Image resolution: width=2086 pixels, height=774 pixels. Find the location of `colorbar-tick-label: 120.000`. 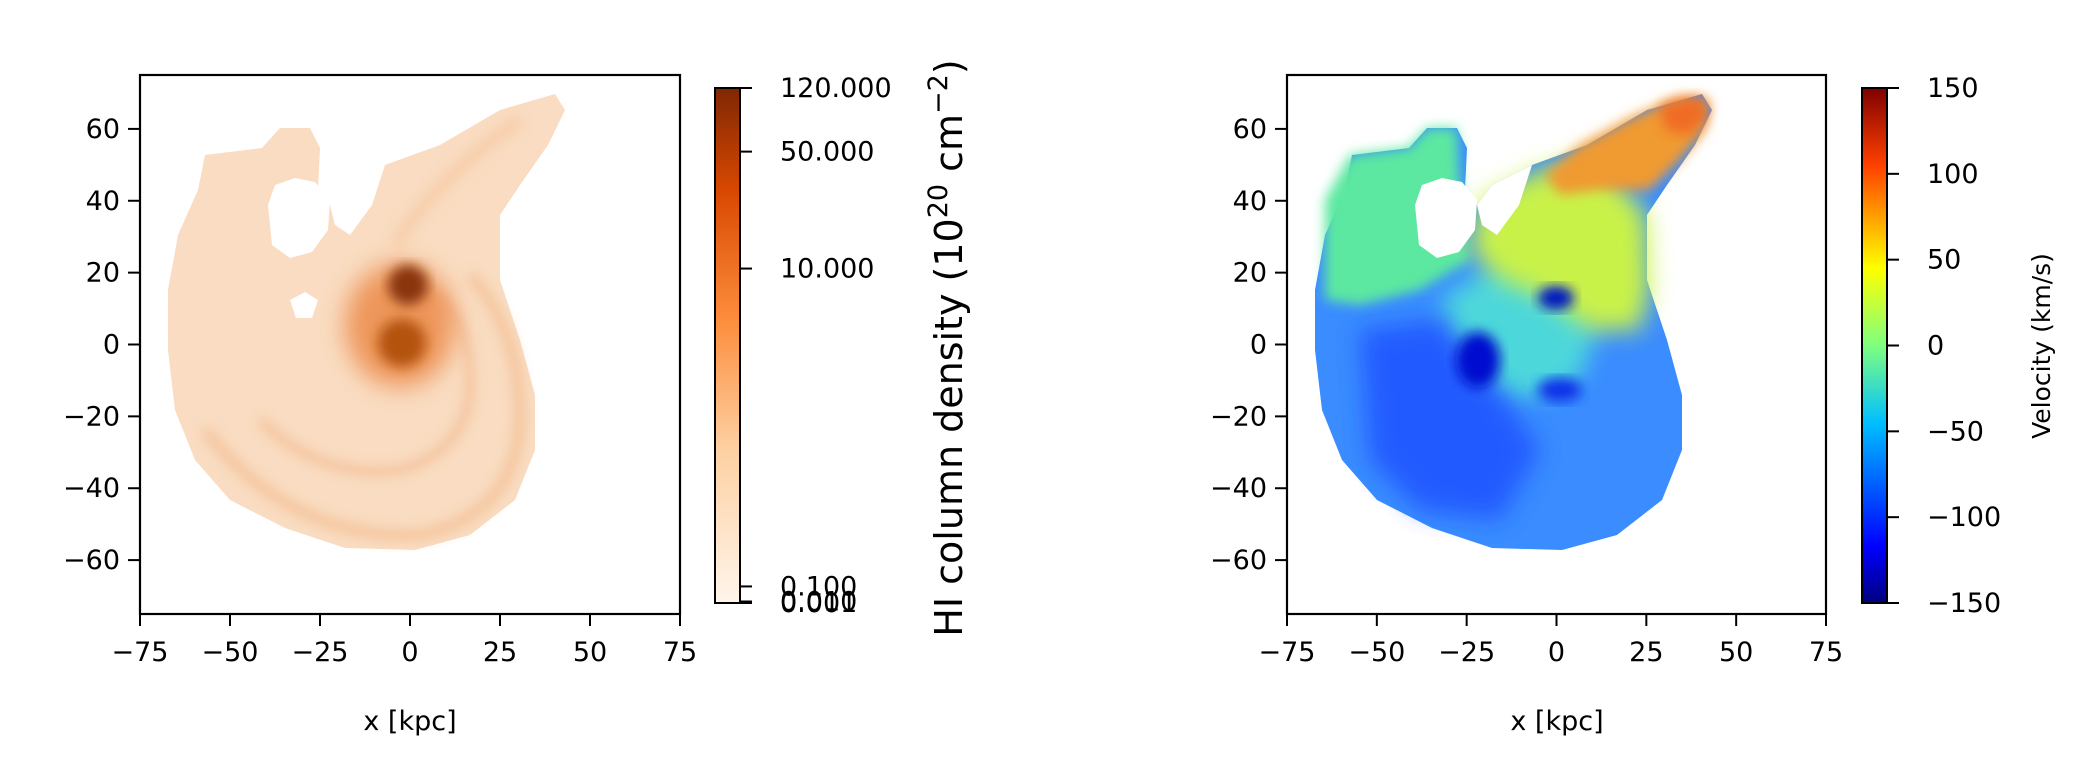

colorbar-tick-label: 120.000 is located at coordinates (836, 88).